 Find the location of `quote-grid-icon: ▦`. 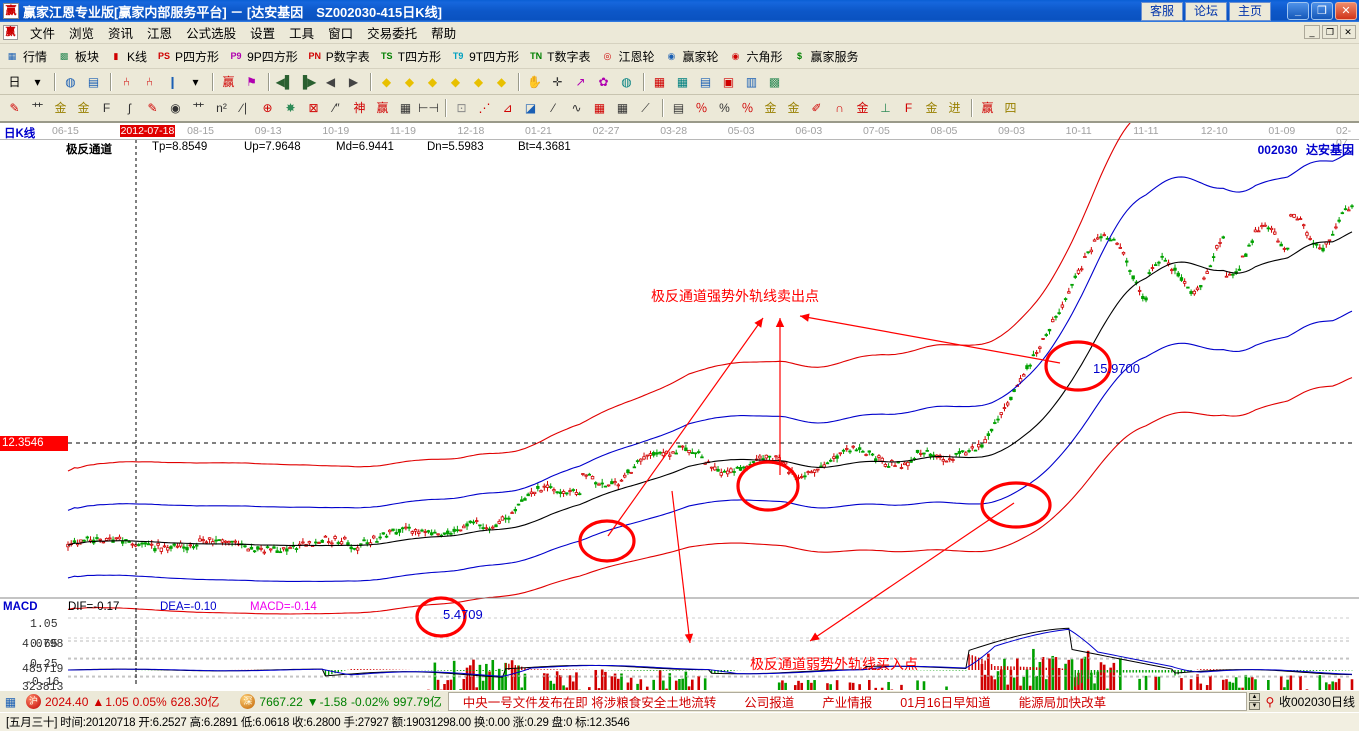

quote-grid-icon: ▦ is located at coordinates (10, 701).